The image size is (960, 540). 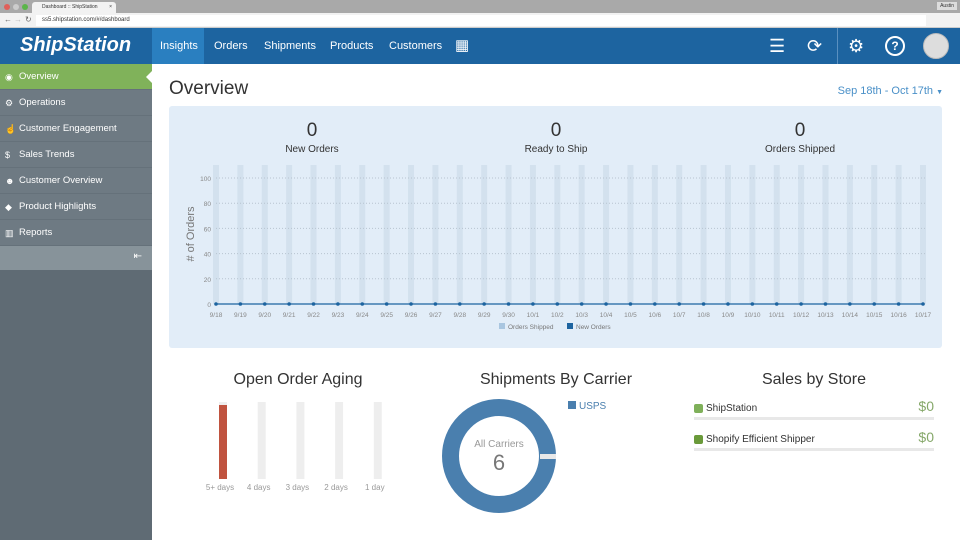 What do you see at coordinates (10, 181) in the screenshot?
I see `users-icon: ☻` at bounding box center [10, 181].